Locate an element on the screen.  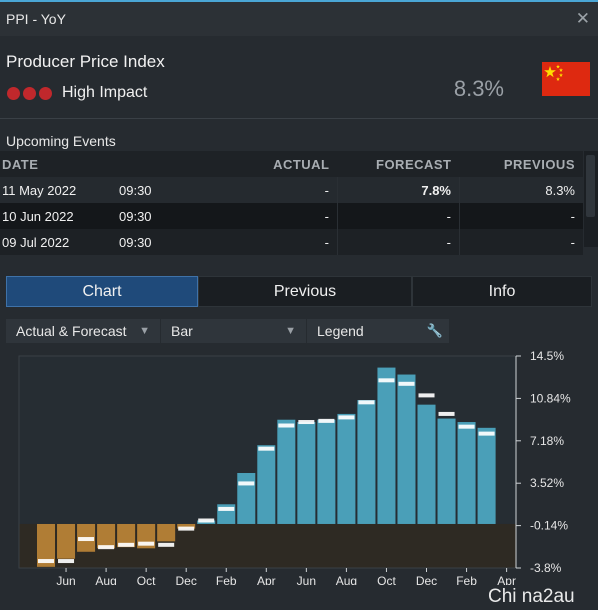
indicator-name: Producer Price Index is located at coordinates (85, 61).